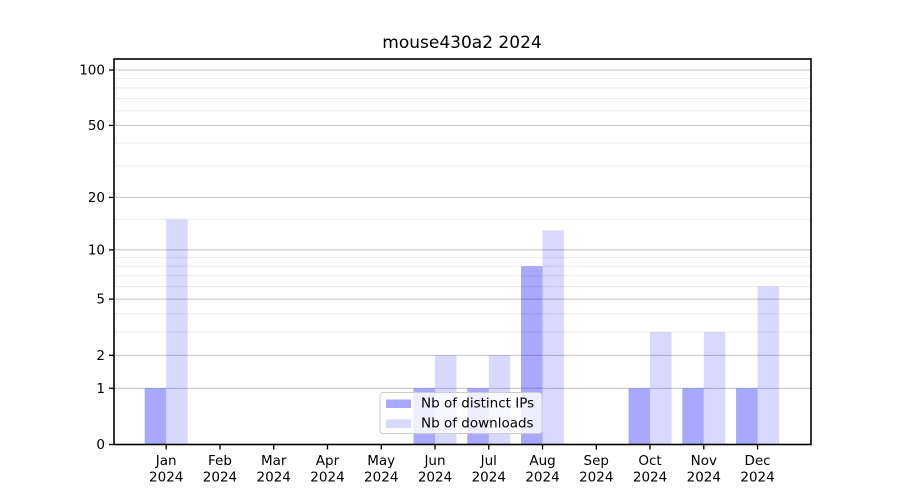  What do you see at coordinates (489, 469) in the screenshot?
I see `x-tick-label: Jul 2024` at bounding box center [489, 469].